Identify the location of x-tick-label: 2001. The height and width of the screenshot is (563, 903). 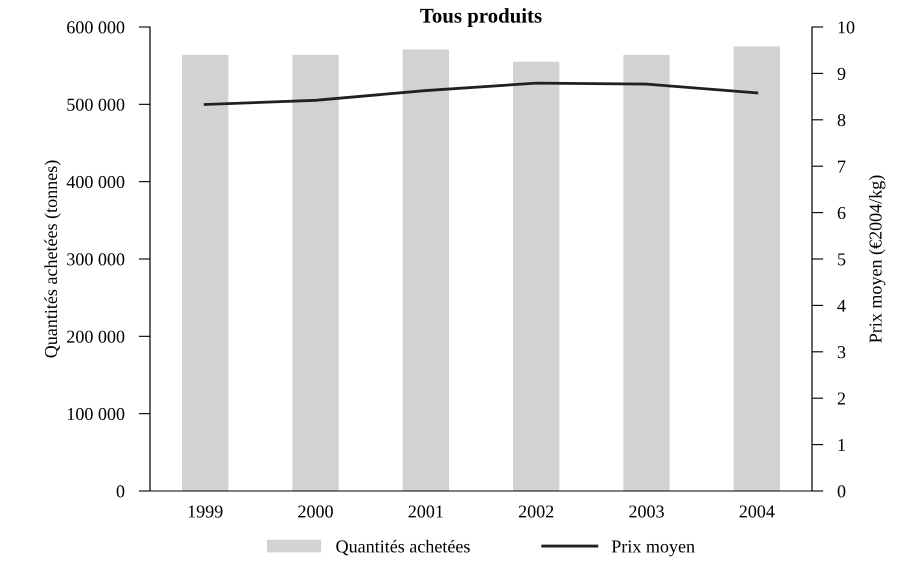
(425, 511).